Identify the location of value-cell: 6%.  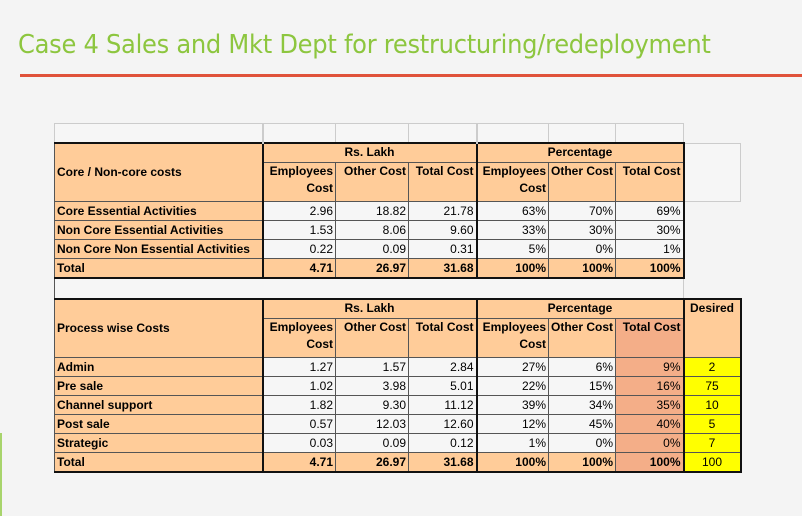
(582, 367).